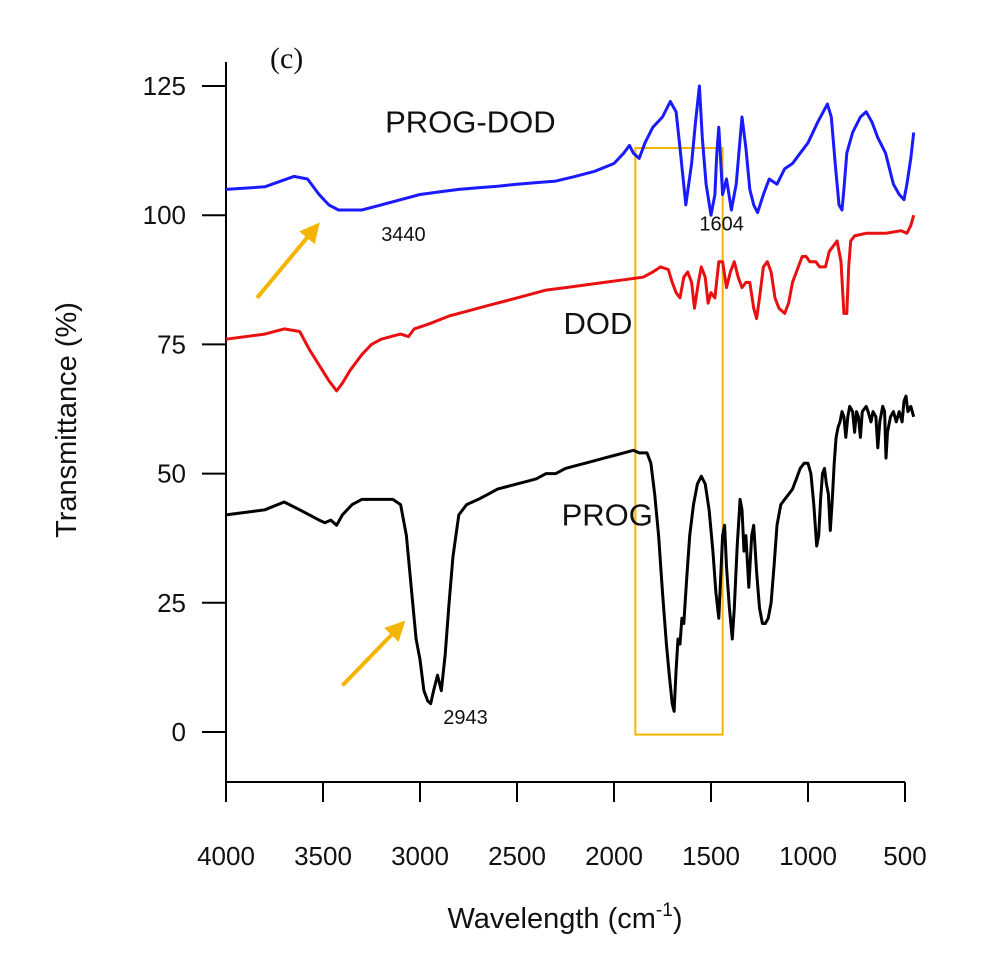  Describe the element at coordinates (420, 856) in the screenshot. I see `x-tick-label: 3000` at that location.